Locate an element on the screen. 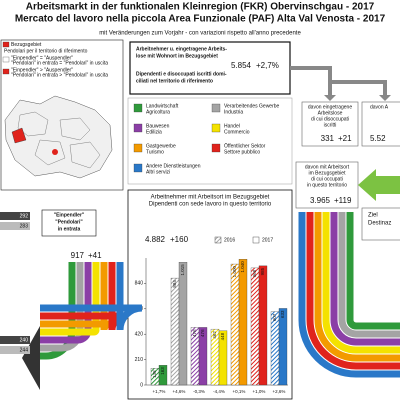 This screenshot has width=400, height=400. sector-name-de: Gastgewerbe is located at coordinates (161, 146).